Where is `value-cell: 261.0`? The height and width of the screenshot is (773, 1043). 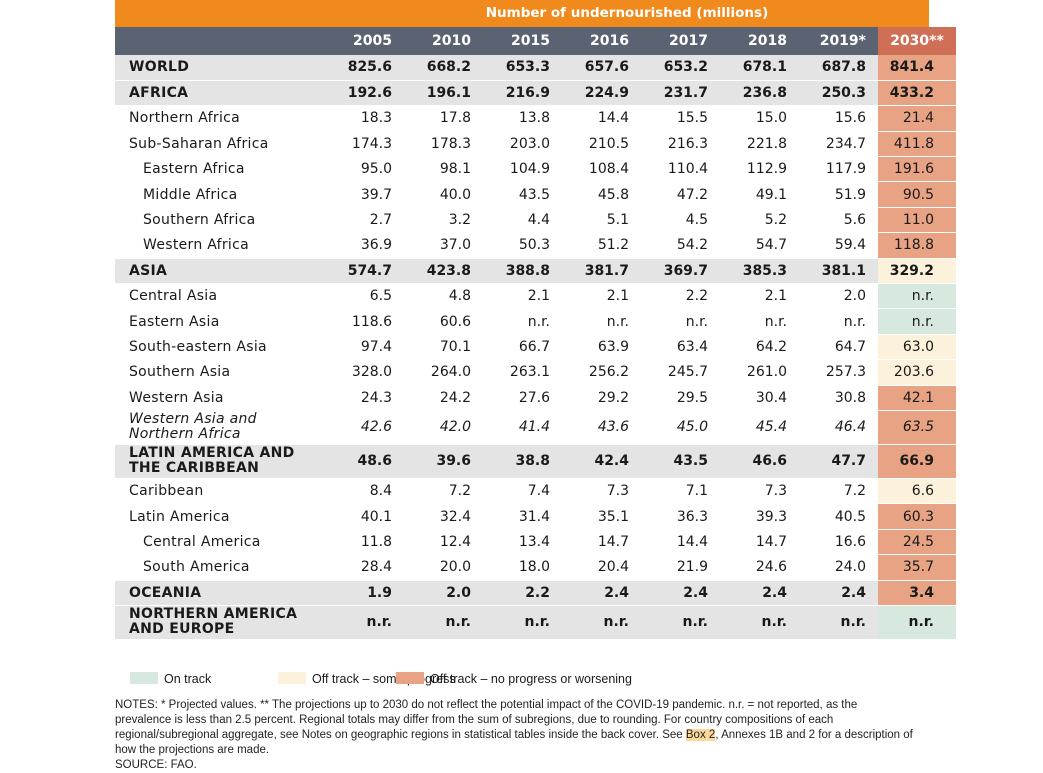 value-cell: 261.0 is located at coordinates (759, 372).